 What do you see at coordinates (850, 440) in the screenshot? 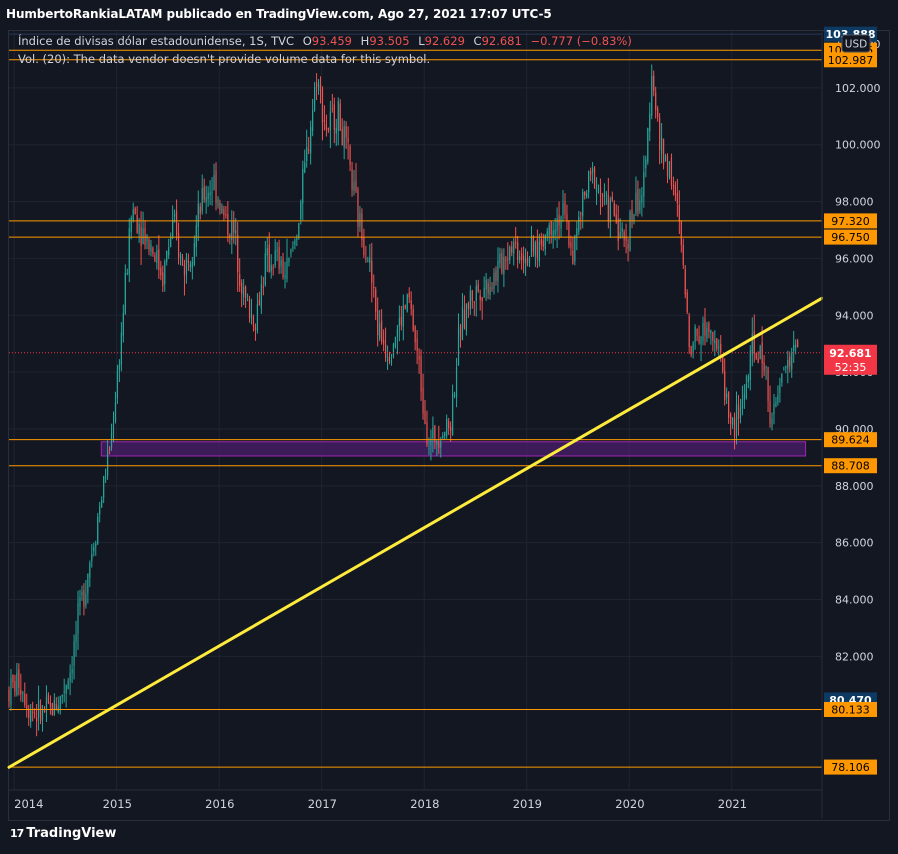
I see `level-tag-label: 89.624` at bounding box center [850, 440].